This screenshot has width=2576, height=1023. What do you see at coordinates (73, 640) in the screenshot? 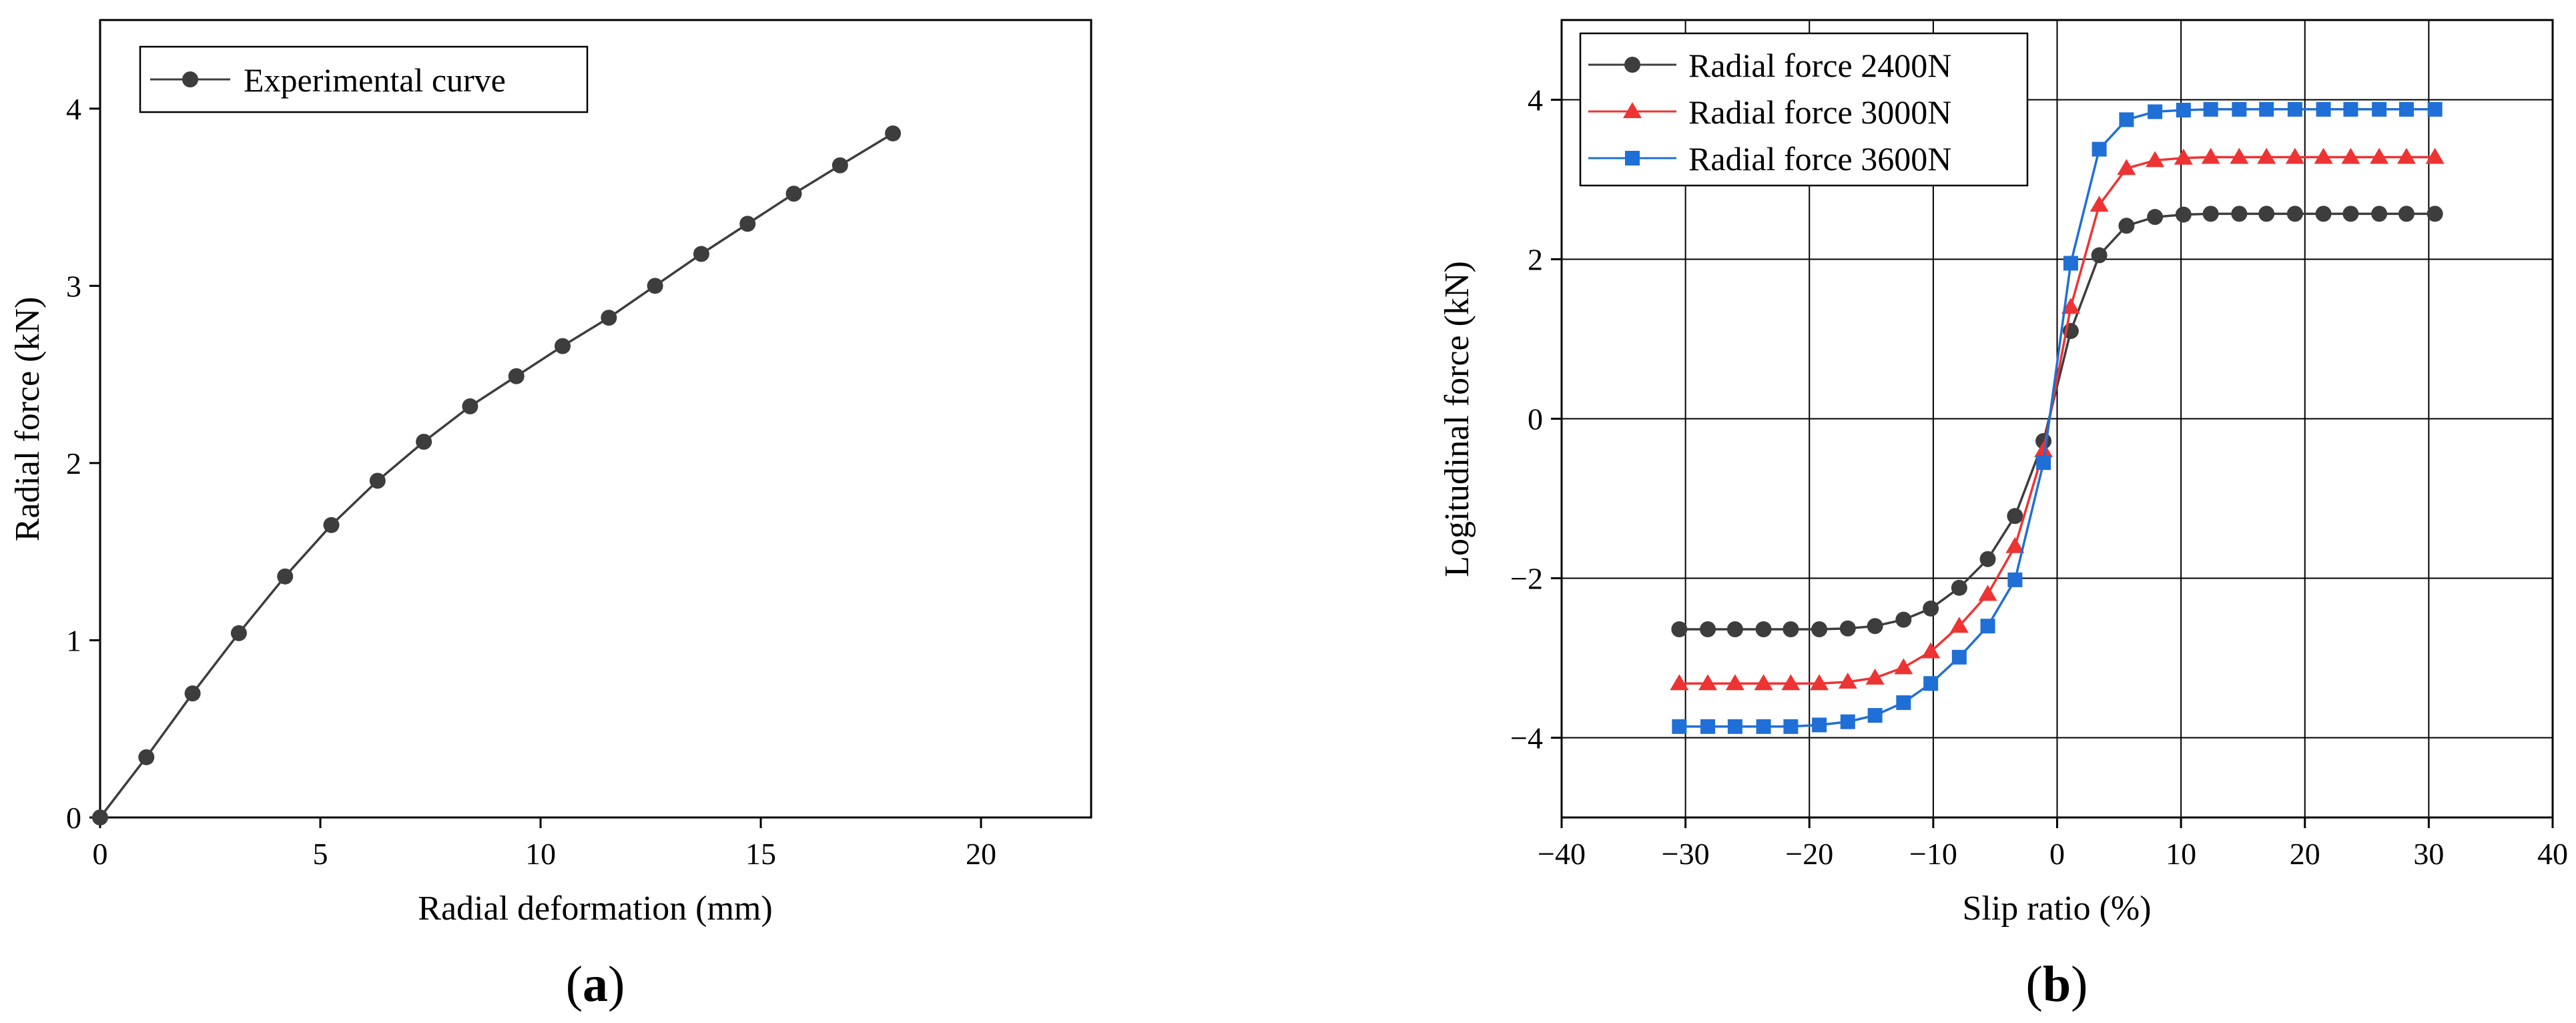
I see `y-tick-label: 1` at bounding box center [73, 640].